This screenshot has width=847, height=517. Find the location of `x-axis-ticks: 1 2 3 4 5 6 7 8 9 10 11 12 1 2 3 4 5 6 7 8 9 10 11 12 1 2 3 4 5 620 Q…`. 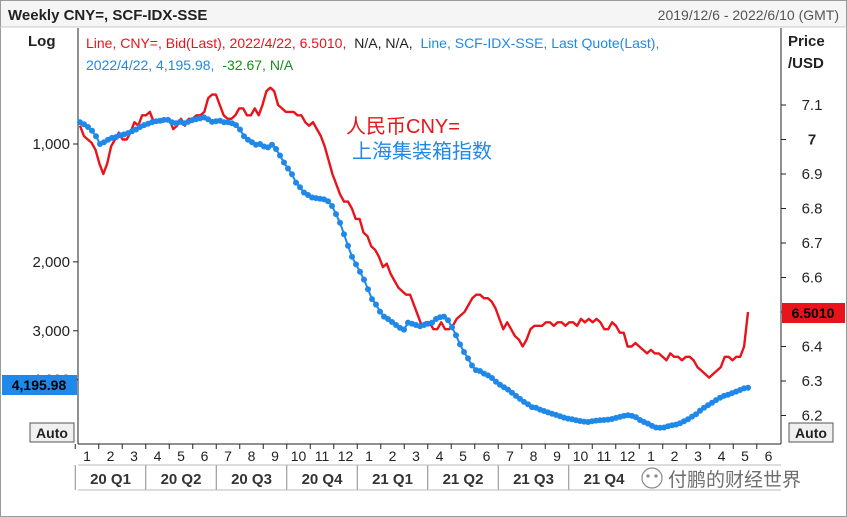

x-axis-ticks: 1 2 3 4 5 6 7 8 9 10 11 12 1 2 3 4 5 6 7 8 9 10 11 12 1 2 3 4 5 620 Q… is located at coordinates (423, 467).